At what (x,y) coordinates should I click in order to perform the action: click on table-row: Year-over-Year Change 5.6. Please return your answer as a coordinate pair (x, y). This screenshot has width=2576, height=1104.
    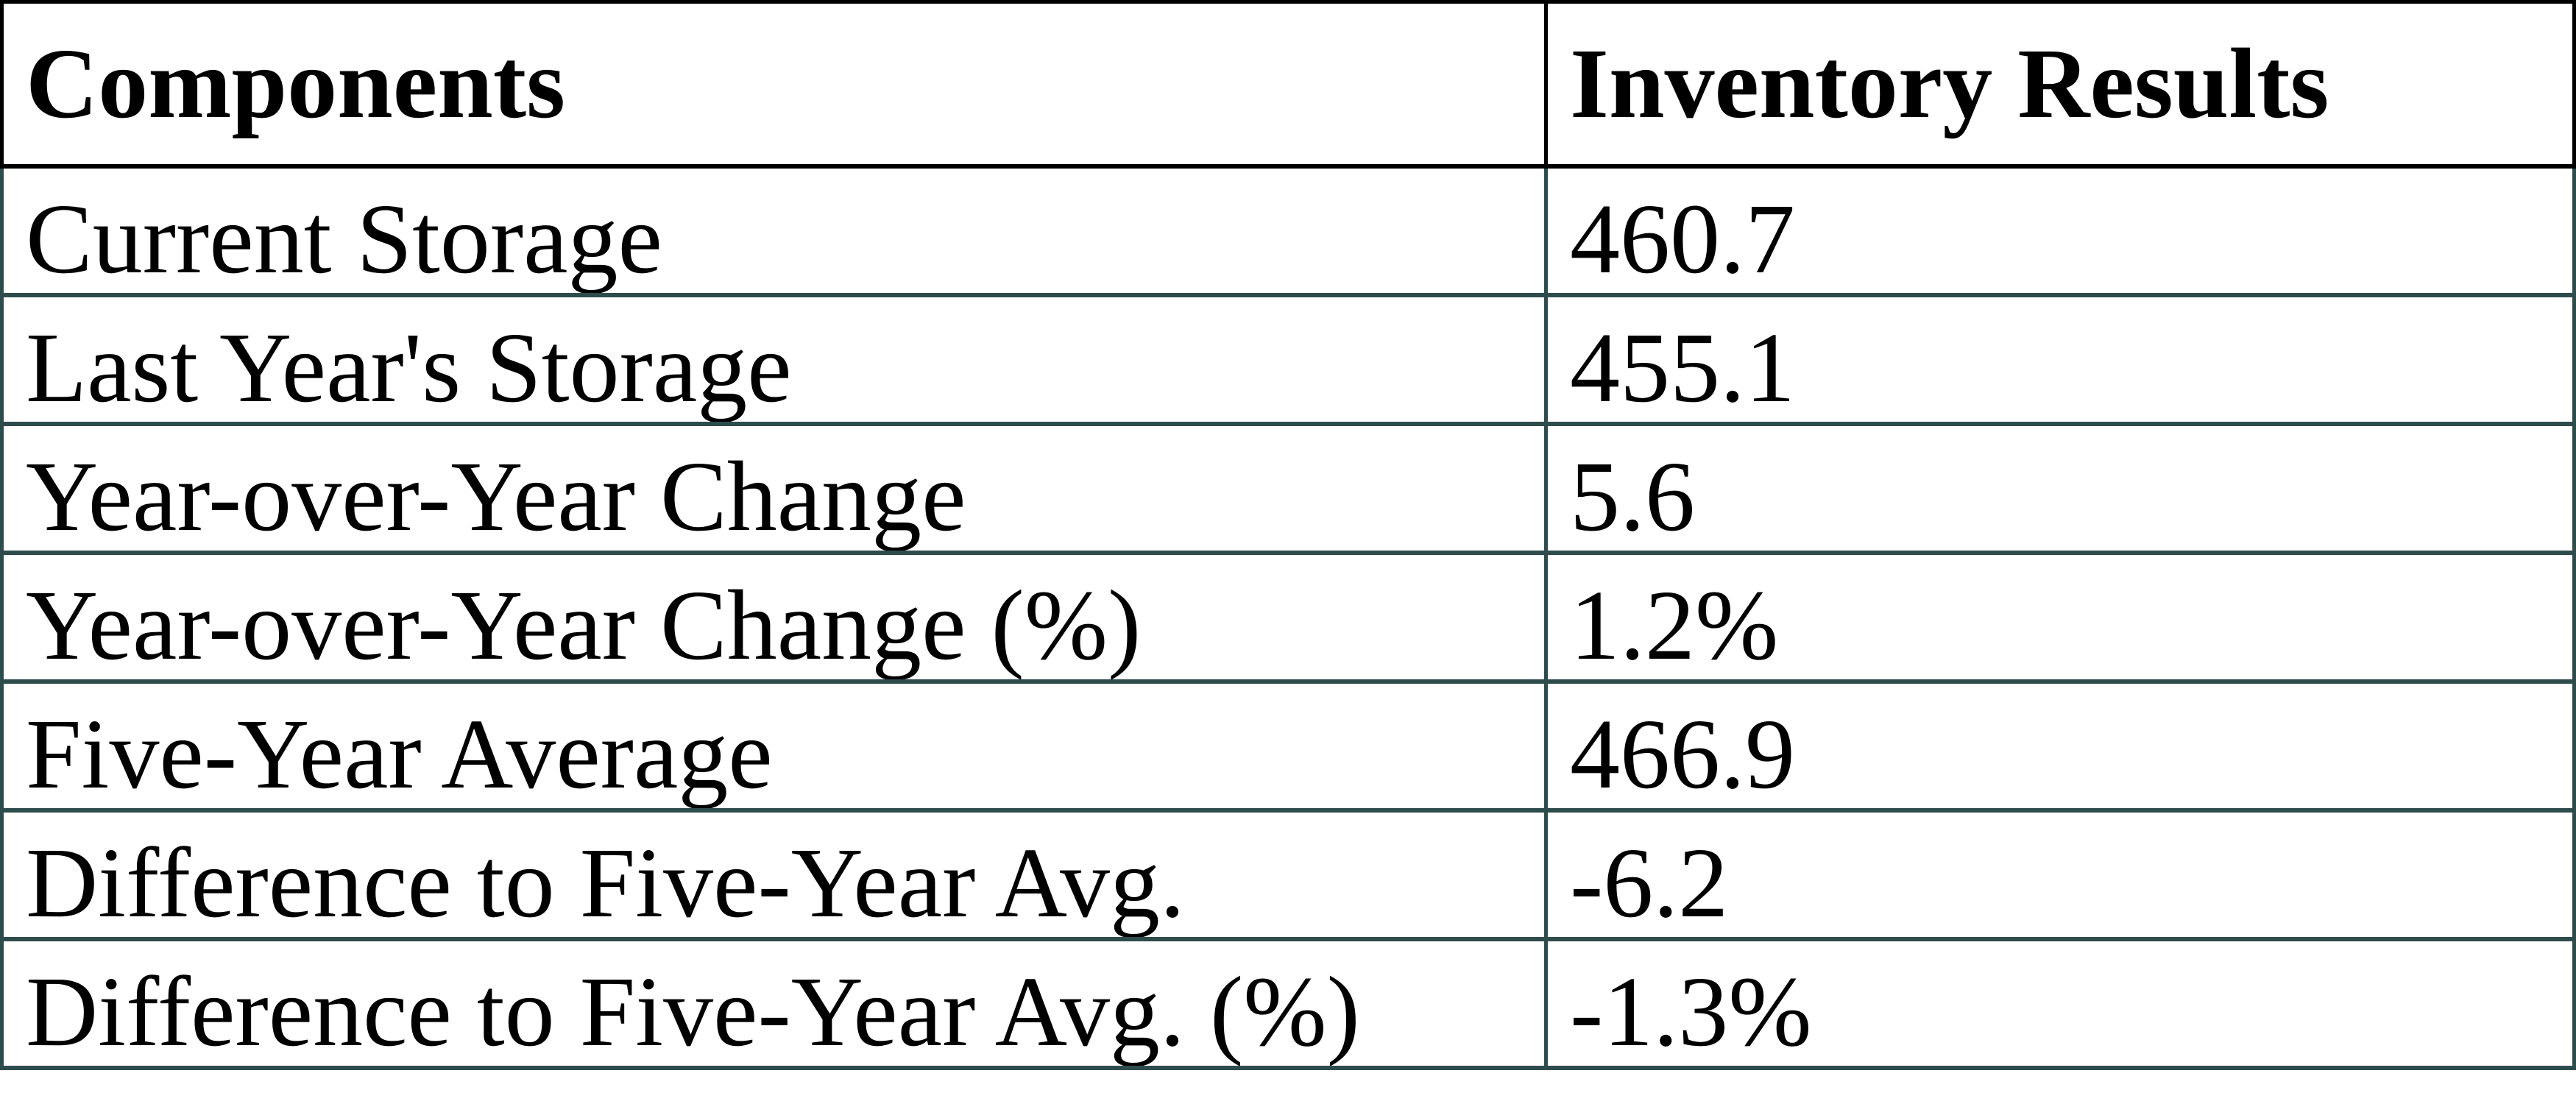
    Looking at the image, I should click on (1288, 490).